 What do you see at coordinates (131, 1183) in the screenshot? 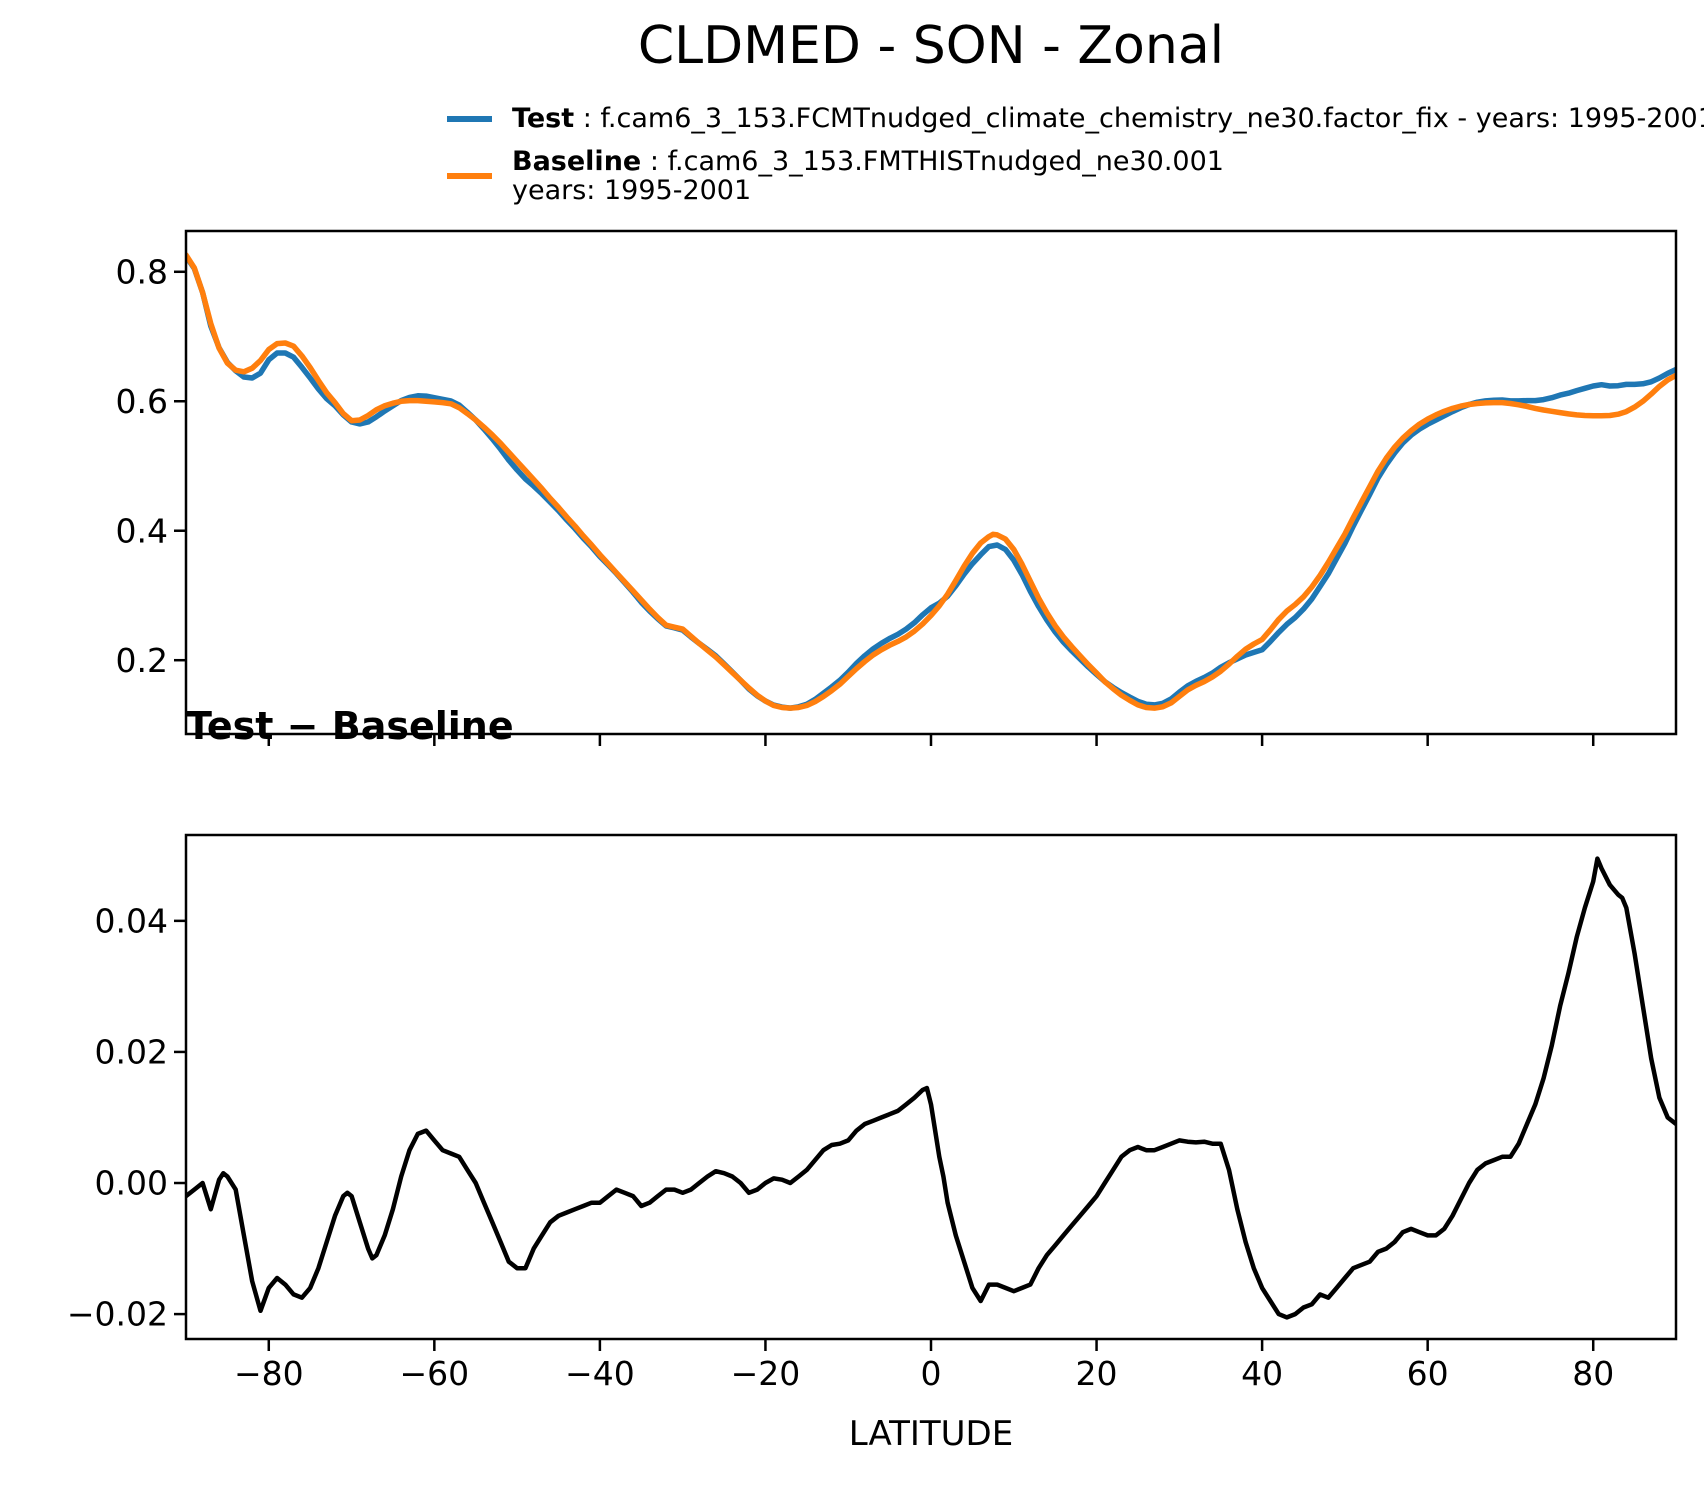
I see `y-tick-label: 0.00` at bounding box center [131, 1183].